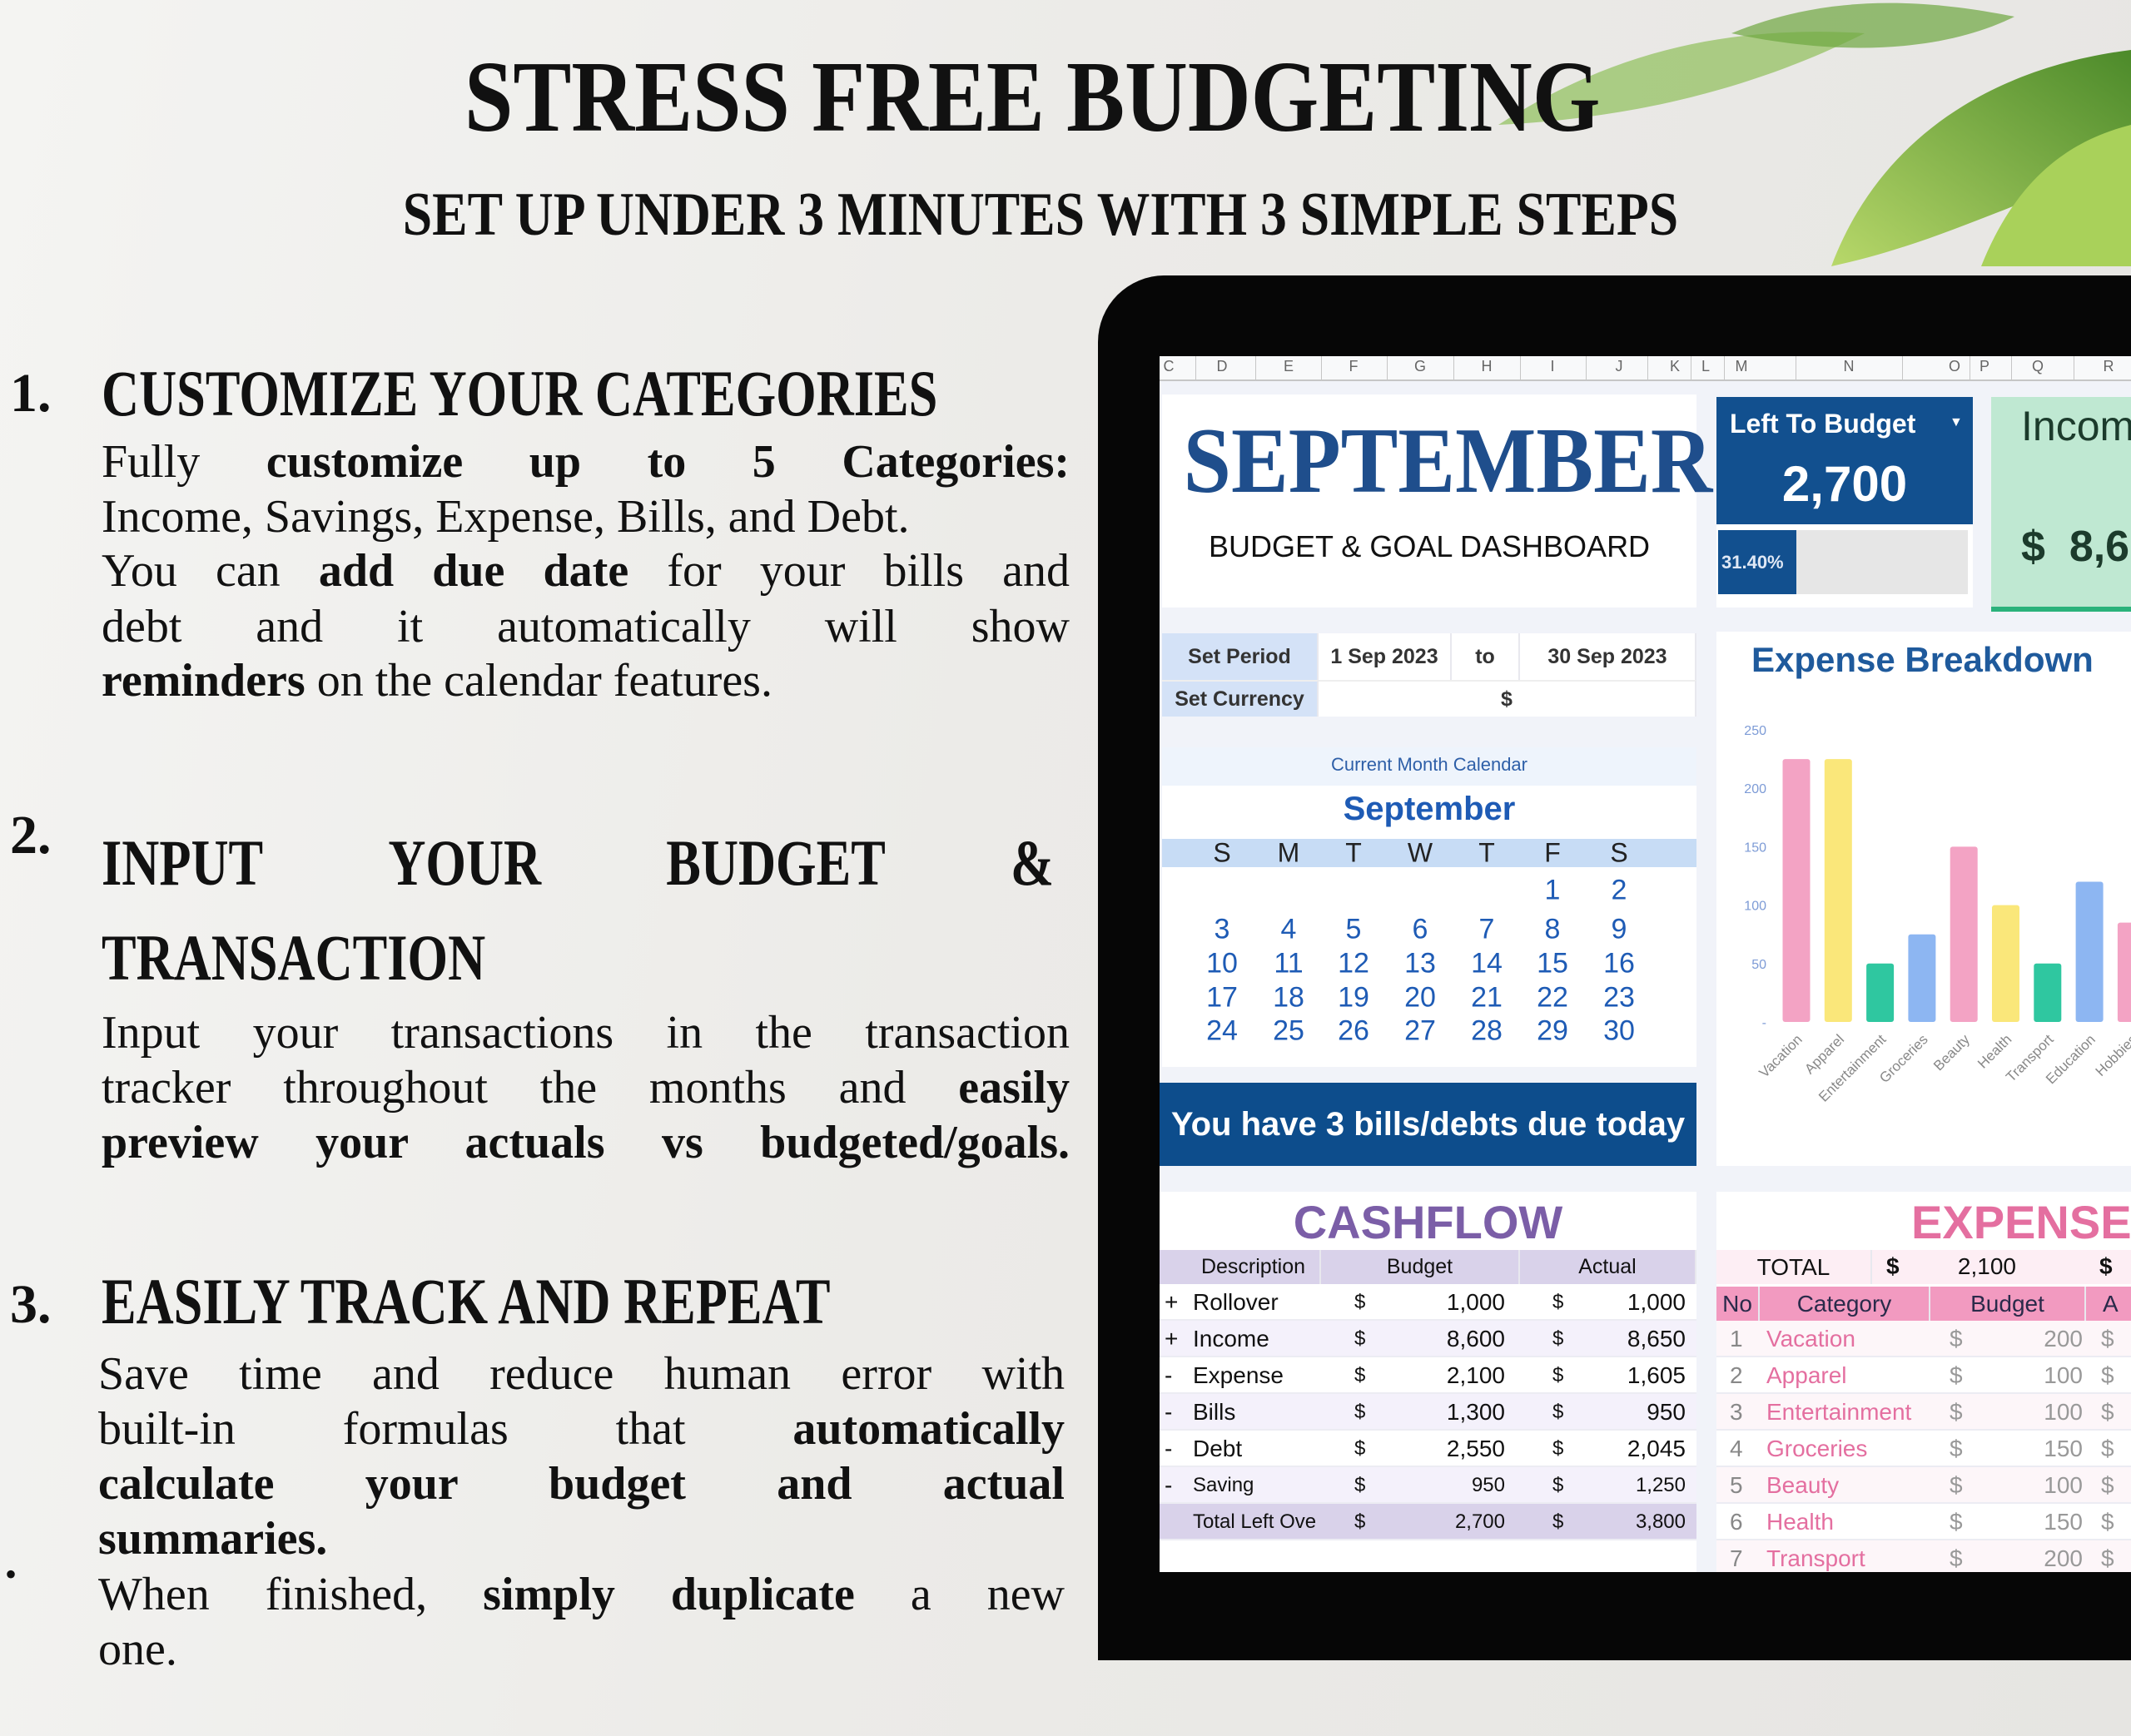  I want to click on column-header-R: R, so click(2108, 366).